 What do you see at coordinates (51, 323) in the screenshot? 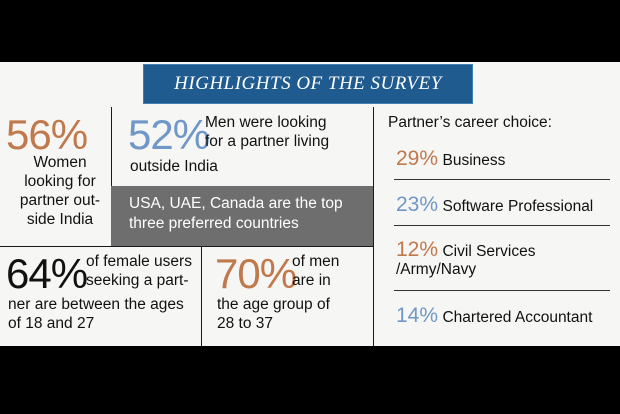
I see `stat3-line: of 18 and 27` at bounding box center [51, 323].